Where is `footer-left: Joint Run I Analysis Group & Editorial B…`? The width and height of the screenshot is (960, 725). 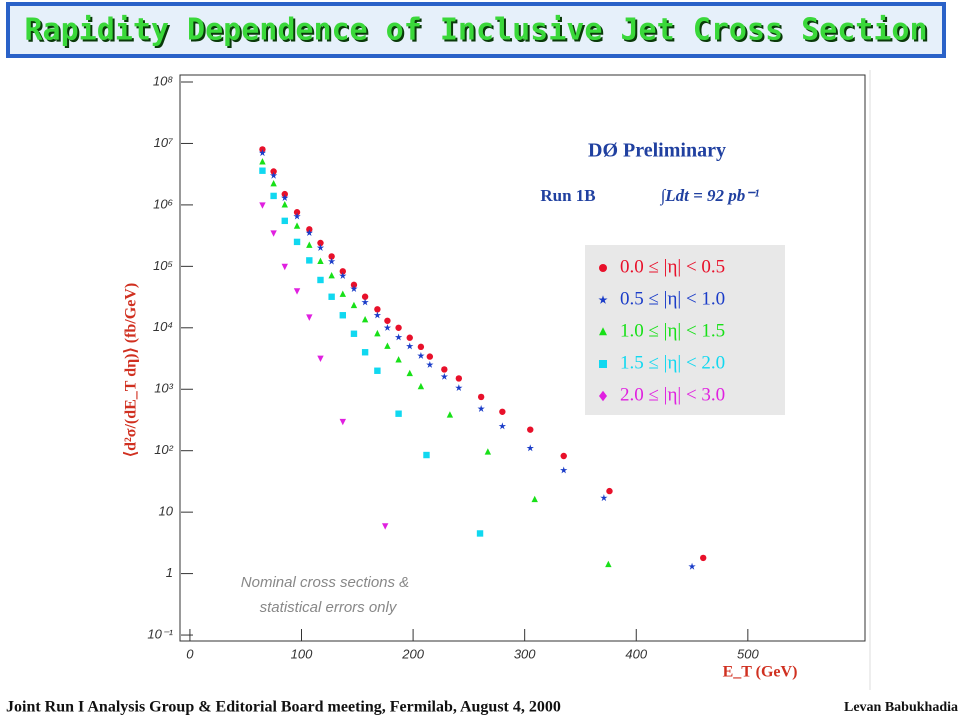
footer-left: Joint Run I Analysis Group & Editorial B… is located at coordinates (283, 707).